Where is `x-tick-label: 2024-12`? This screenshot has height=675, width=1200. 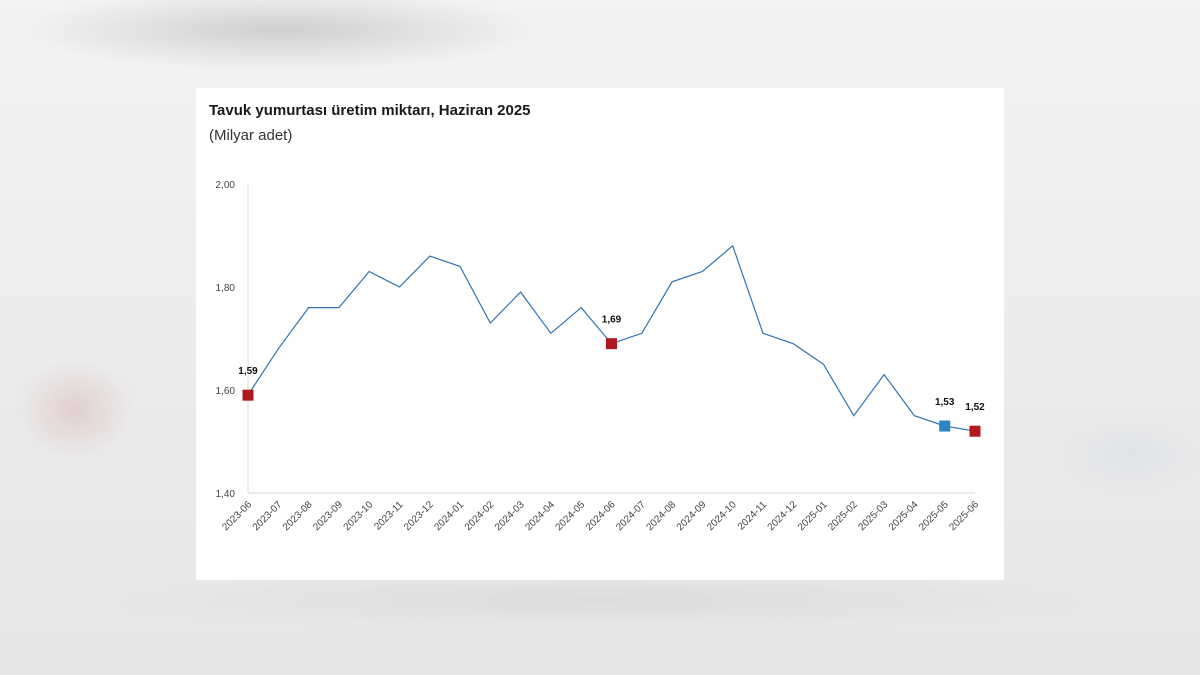
x-tick-label: 2024-12 is located at coordinates (783, 516).